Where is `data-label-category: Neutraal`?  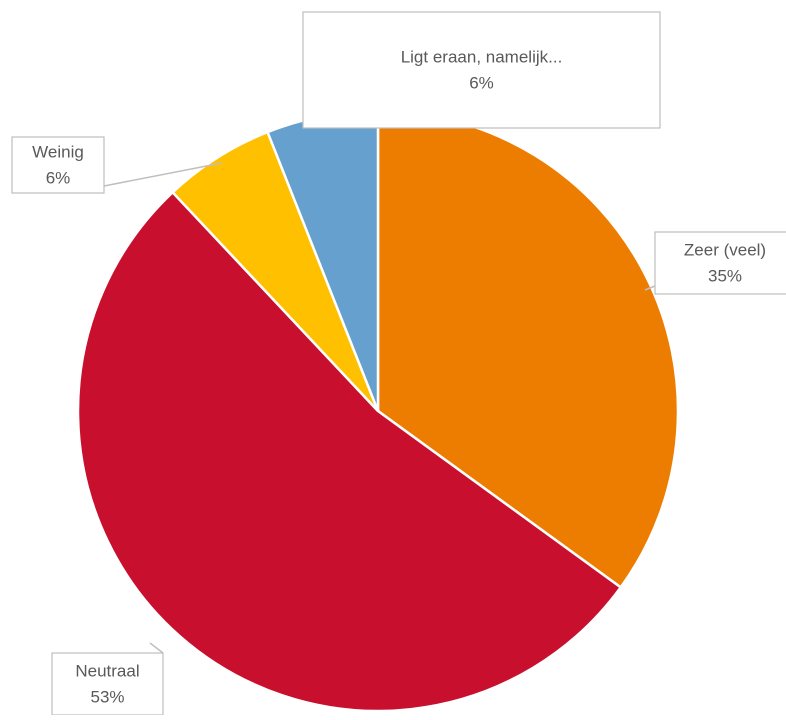
data-label-category: Neutraal is located at coordinates (107, 670).